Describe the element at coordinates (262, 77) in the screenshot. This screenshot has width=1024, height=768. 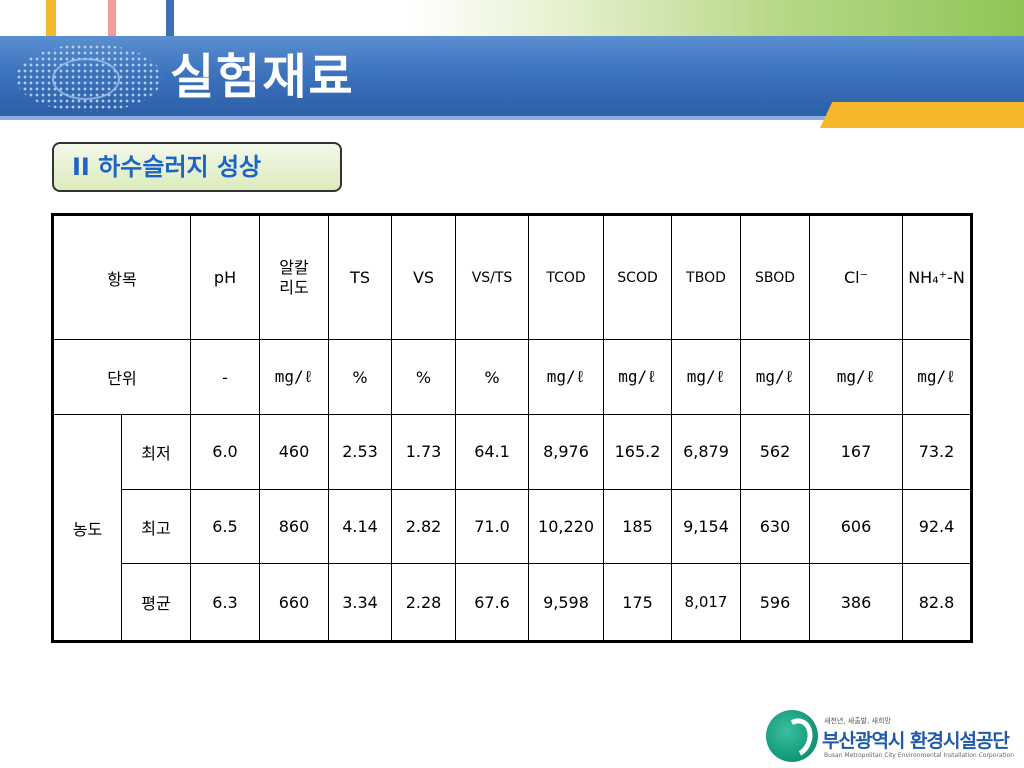
I see `slide-title: 실험재료` at that location.